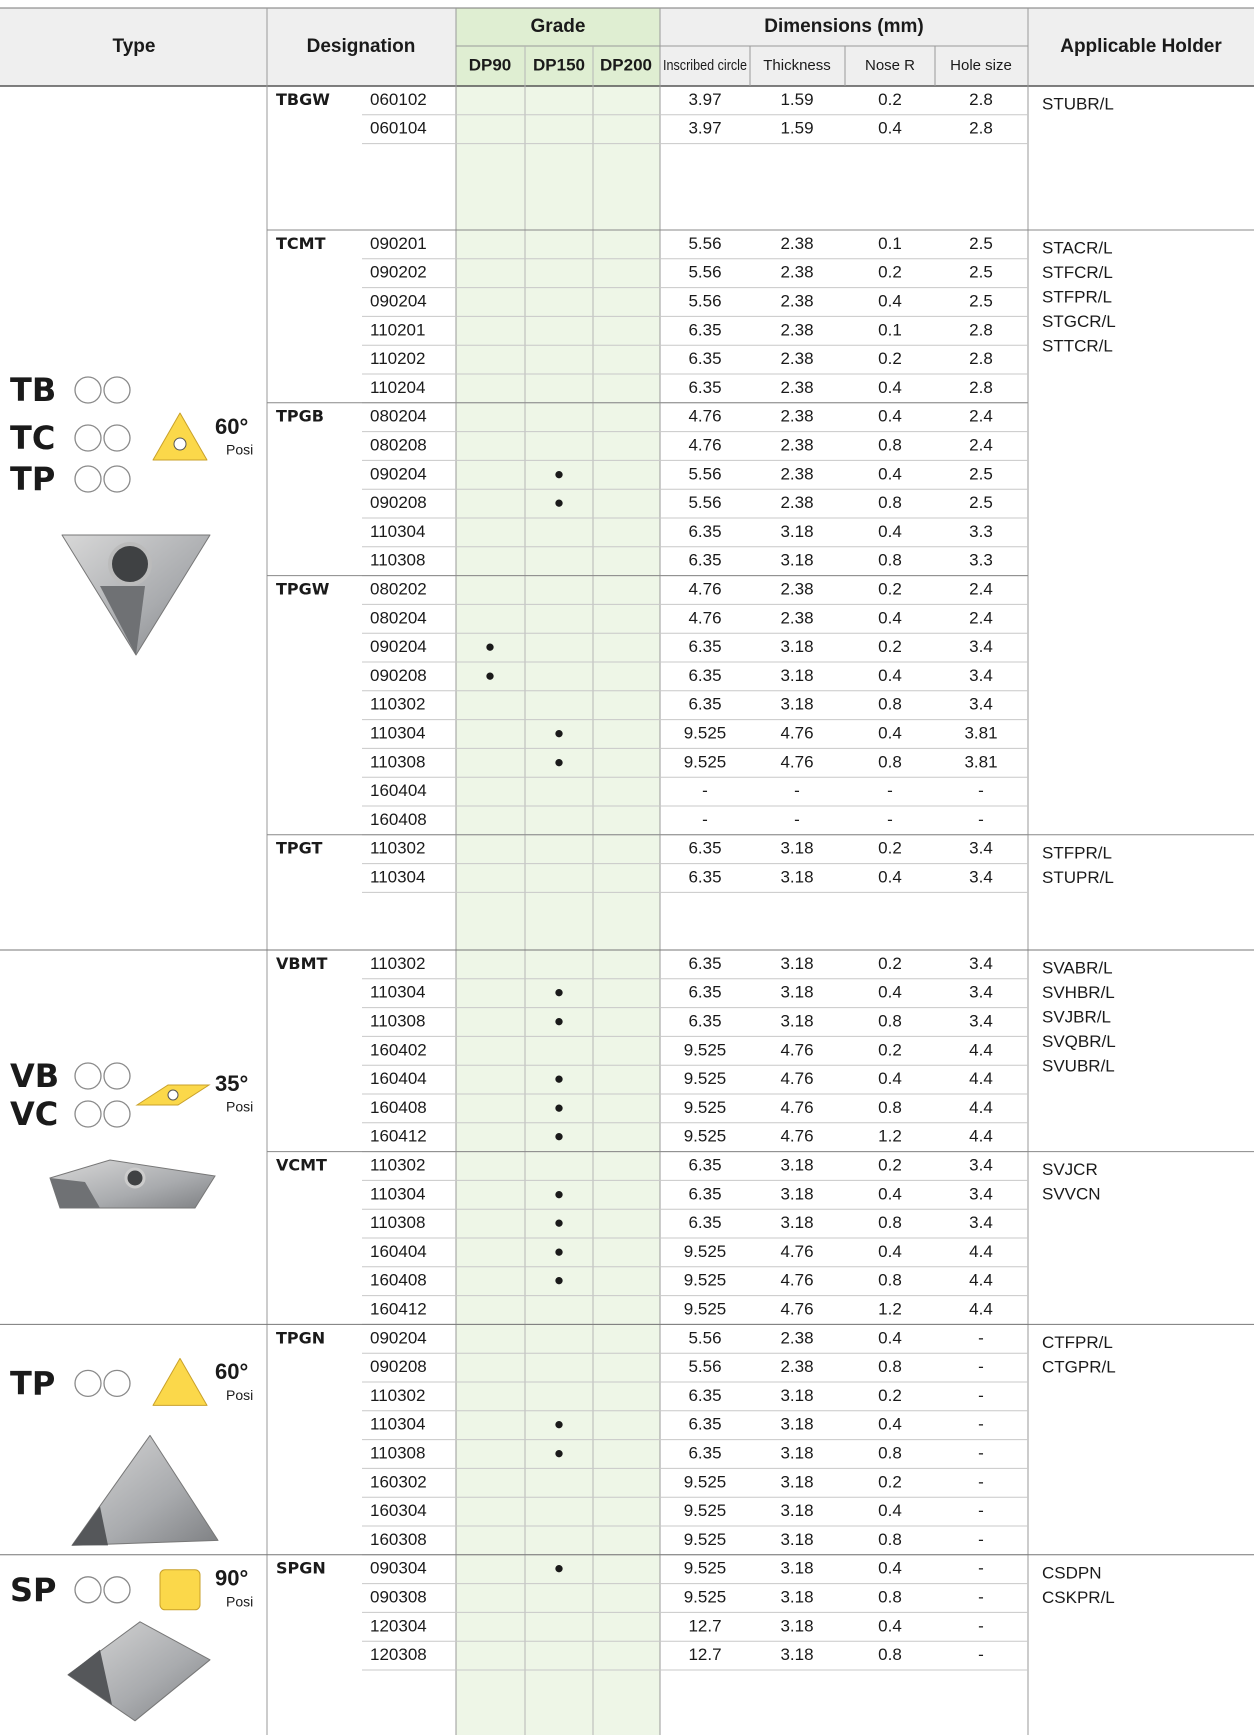 This screenshot has height=1735, width=1254. I want to click on type-code: VC, so click(34, 1114).